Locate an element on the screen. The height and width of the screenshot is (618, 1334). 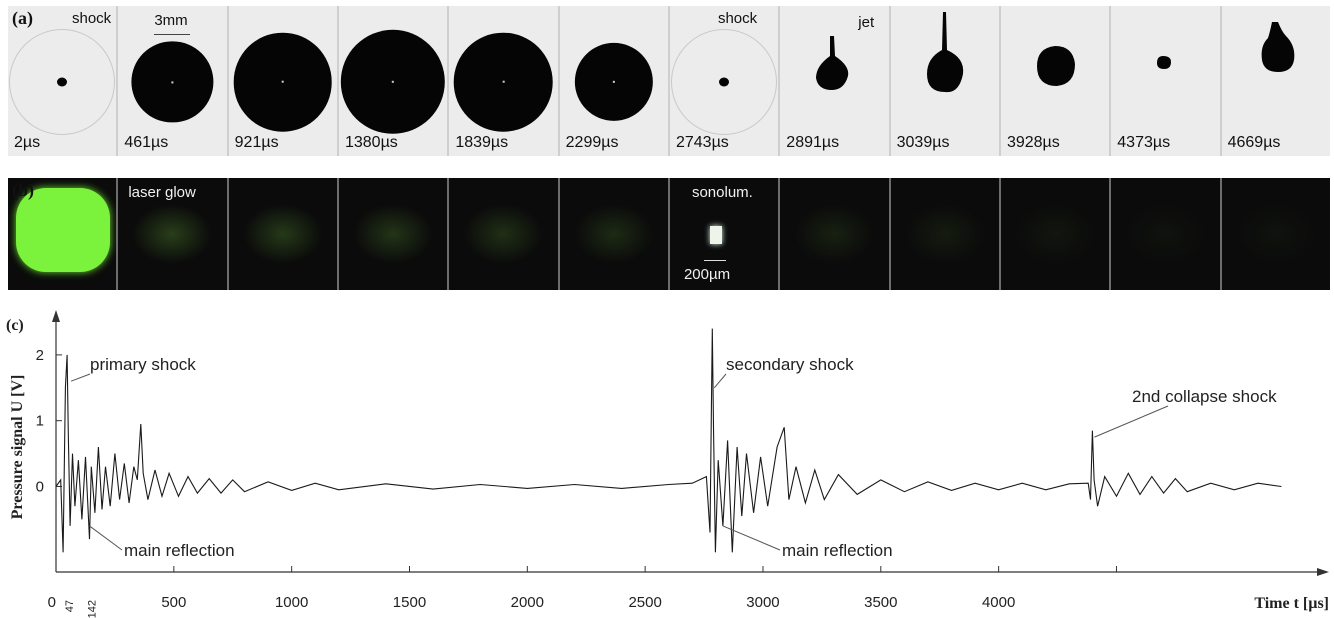
scale-bar is located at coordinates (172, 34).